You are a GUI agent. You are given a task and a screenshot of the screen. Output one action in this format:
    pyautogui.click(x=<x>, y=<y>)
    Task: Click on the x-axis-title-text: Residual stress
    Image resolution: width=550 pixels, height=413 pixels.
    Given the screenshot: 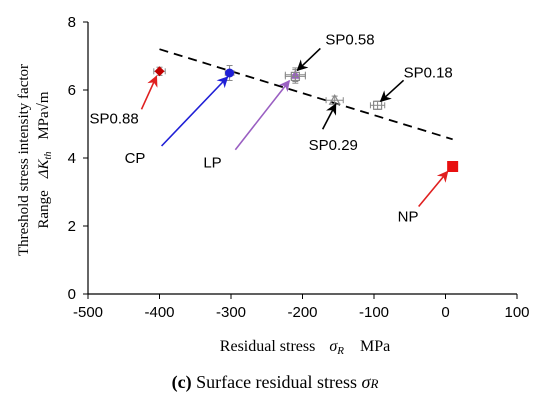 What is the action you would take?
    pyautogui.click(x=268, y=346)
    